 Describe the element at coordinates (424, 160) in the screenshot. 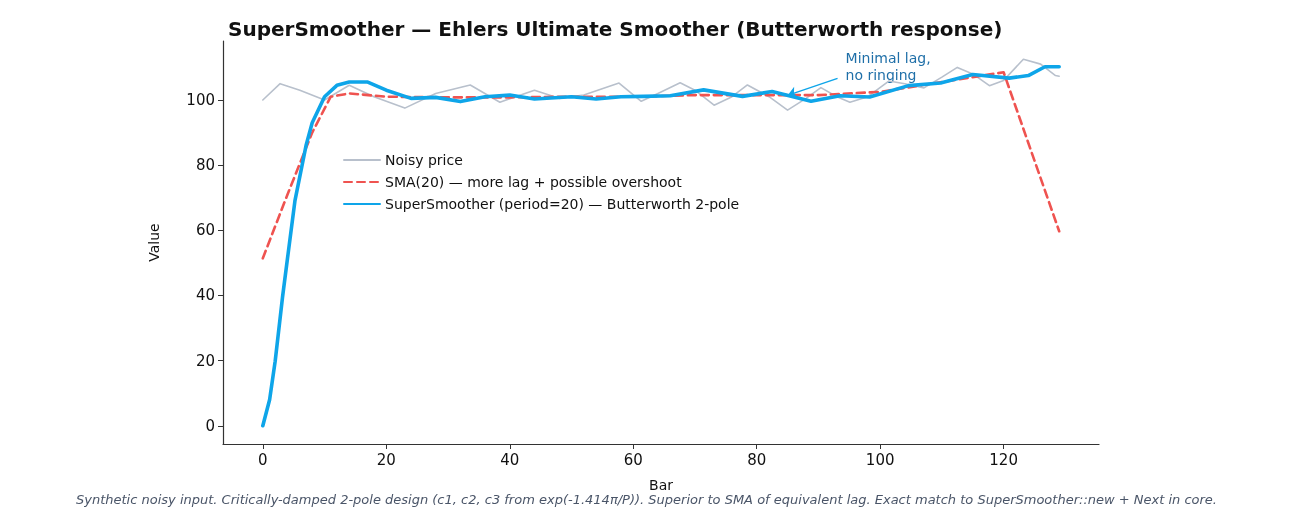

I see `legend-label: Noisy price` at that location.